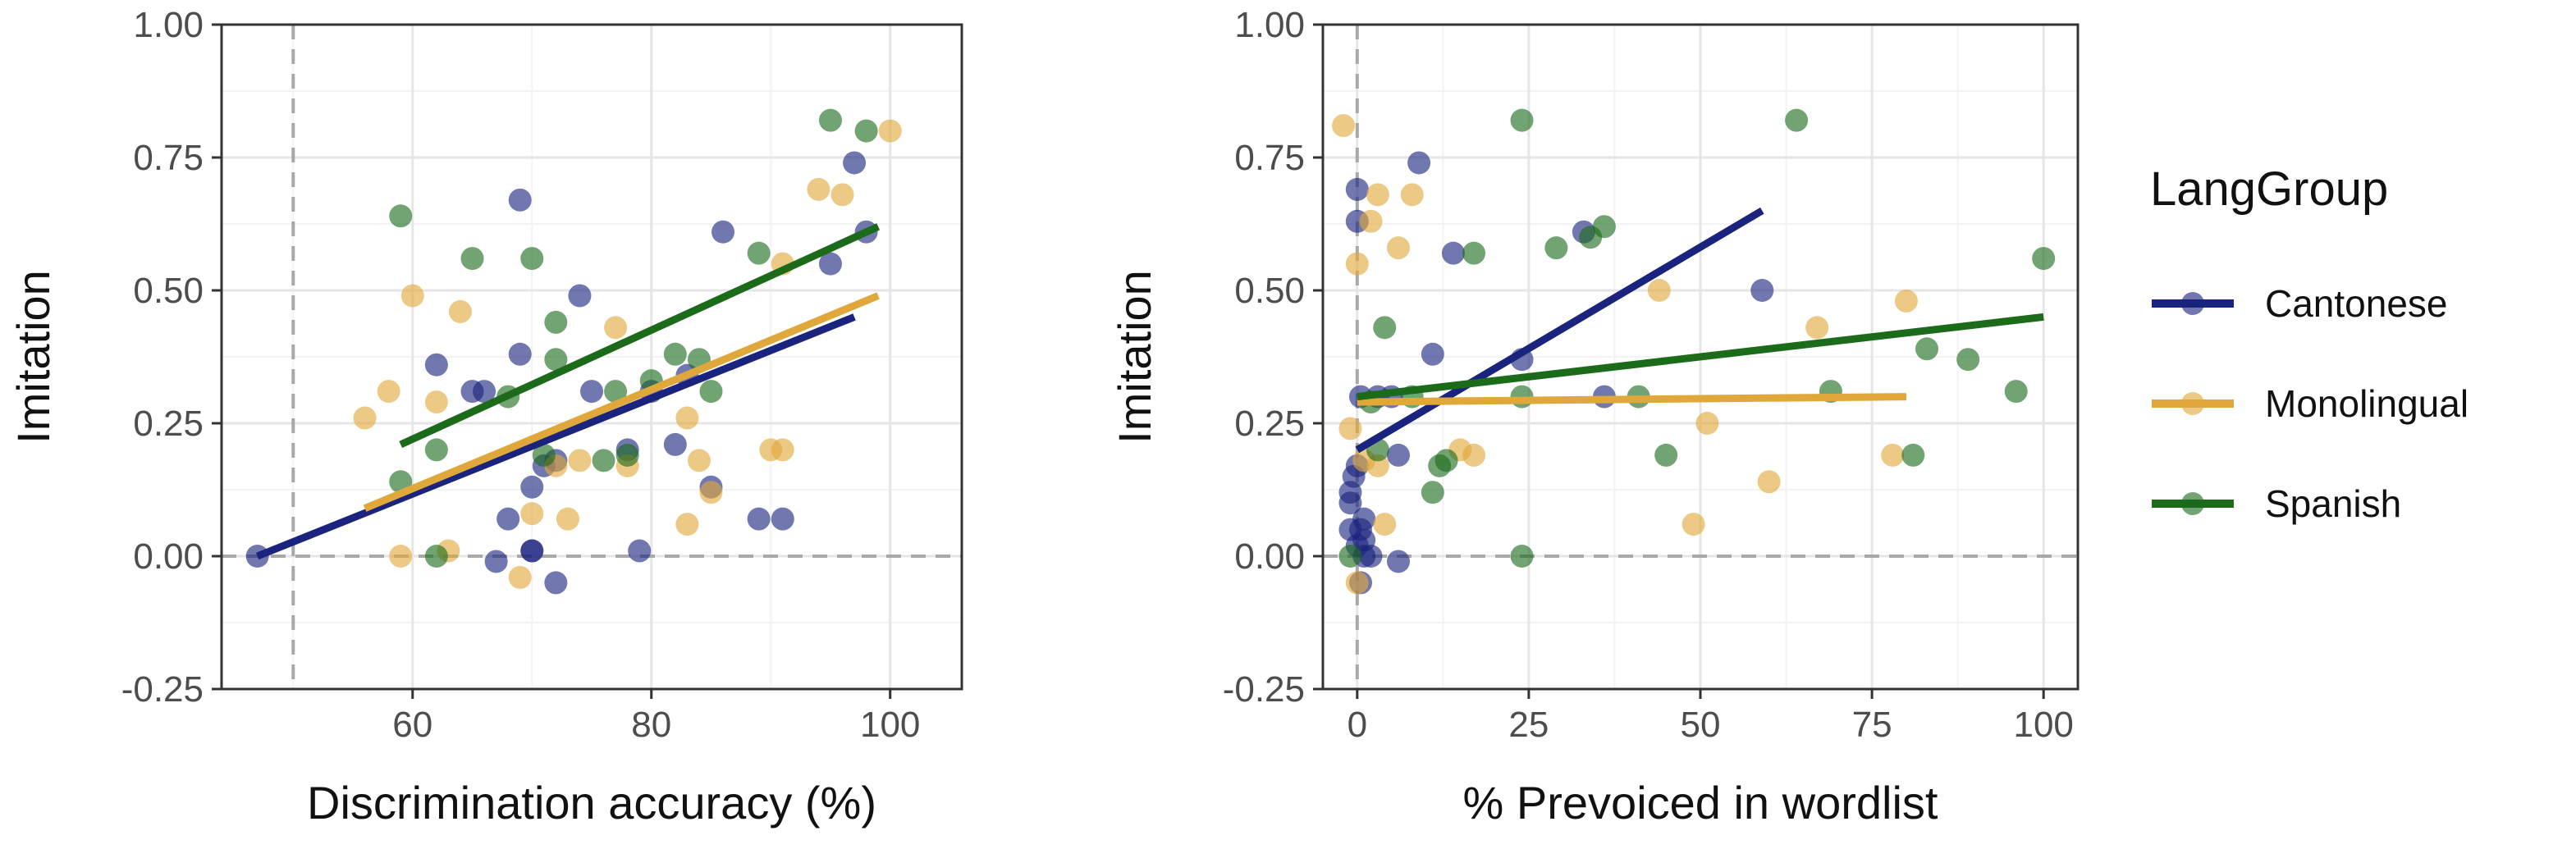 This screenshot has height=849, width=2576. Describe the element at coordinates (1700, 802) in the screenshot. I see `x-axis-title: % Prevoiced in wordlist` at that location.